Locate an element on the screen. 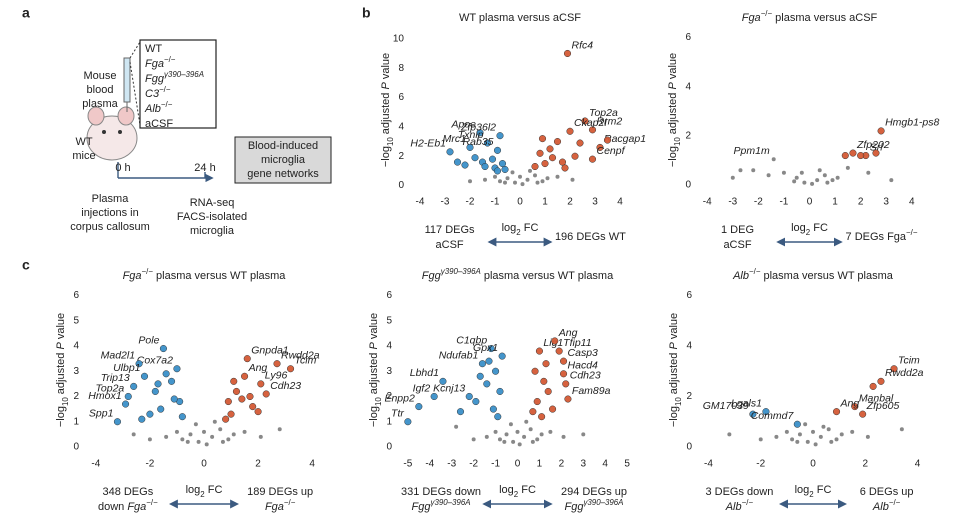  text-run: value is located at coordinates (674, 327).